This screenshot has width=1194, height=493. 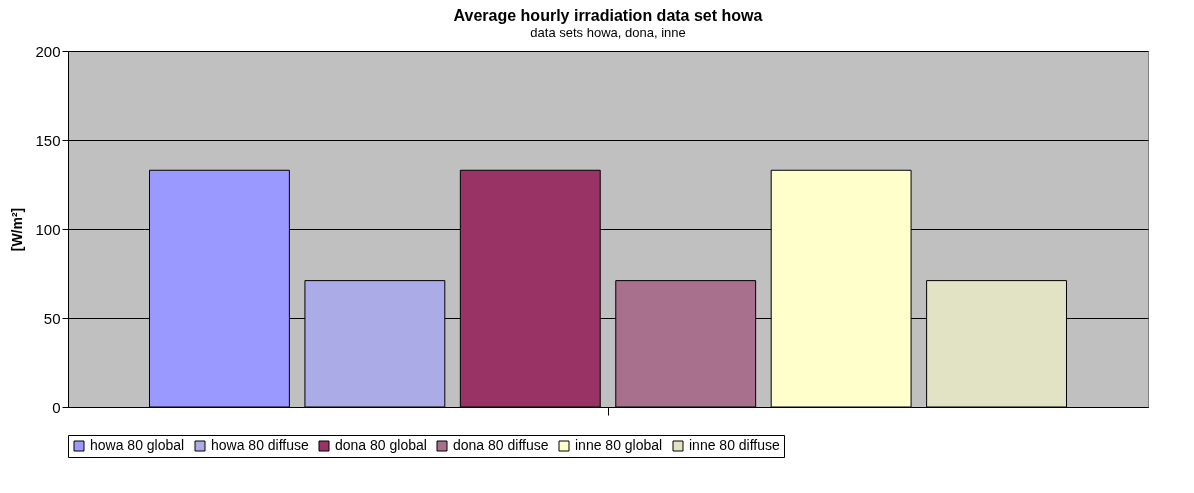 I want to click on y-tick-label: 100, so click(x=48, y=229).